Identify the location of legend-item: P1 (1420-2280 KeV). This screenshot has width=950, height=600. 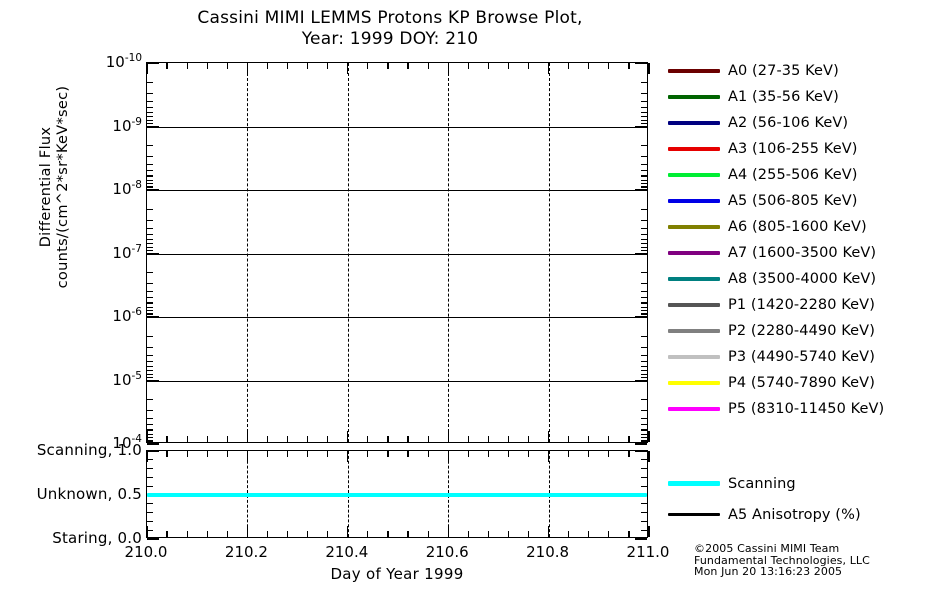
(809, 305).